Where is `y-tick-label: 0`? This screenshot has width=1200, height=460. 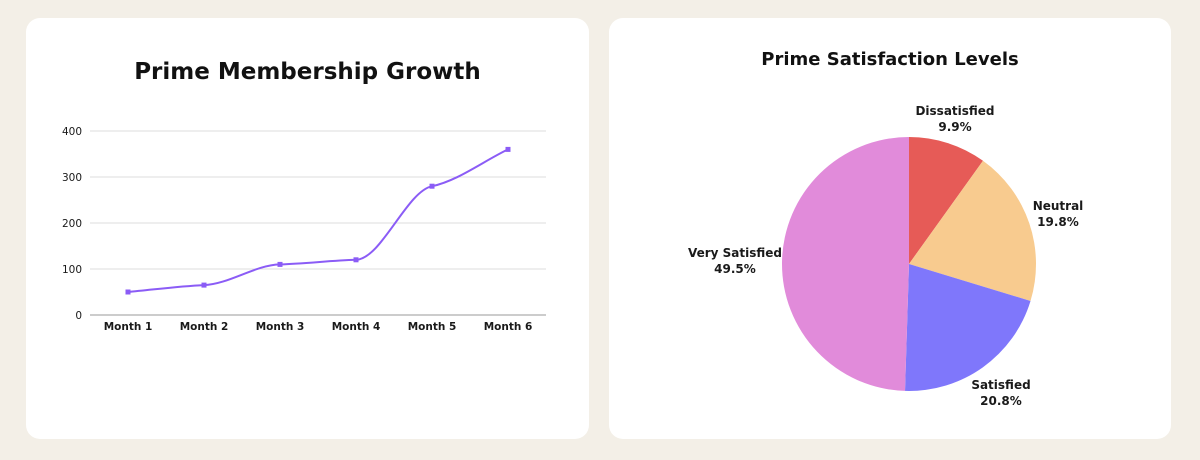 y-tick-label: 0 is located at coordinates (78, 316).